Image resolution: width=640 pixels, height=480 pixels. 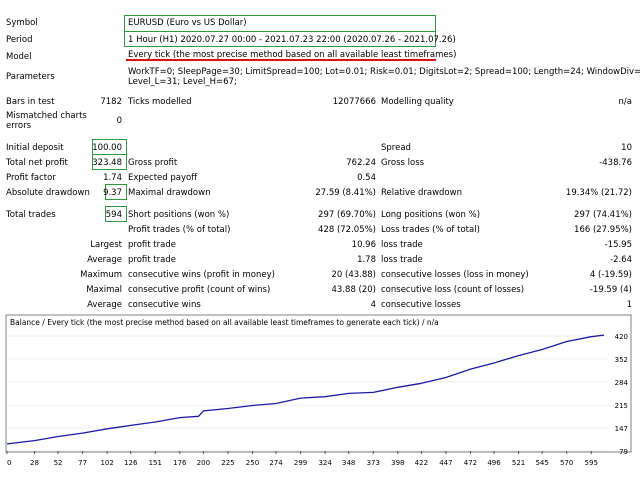 What do you see at coordinates (22, 23) in the screenshot?
I see `symbol-label: Symbol` at bounding box center [22, 23].